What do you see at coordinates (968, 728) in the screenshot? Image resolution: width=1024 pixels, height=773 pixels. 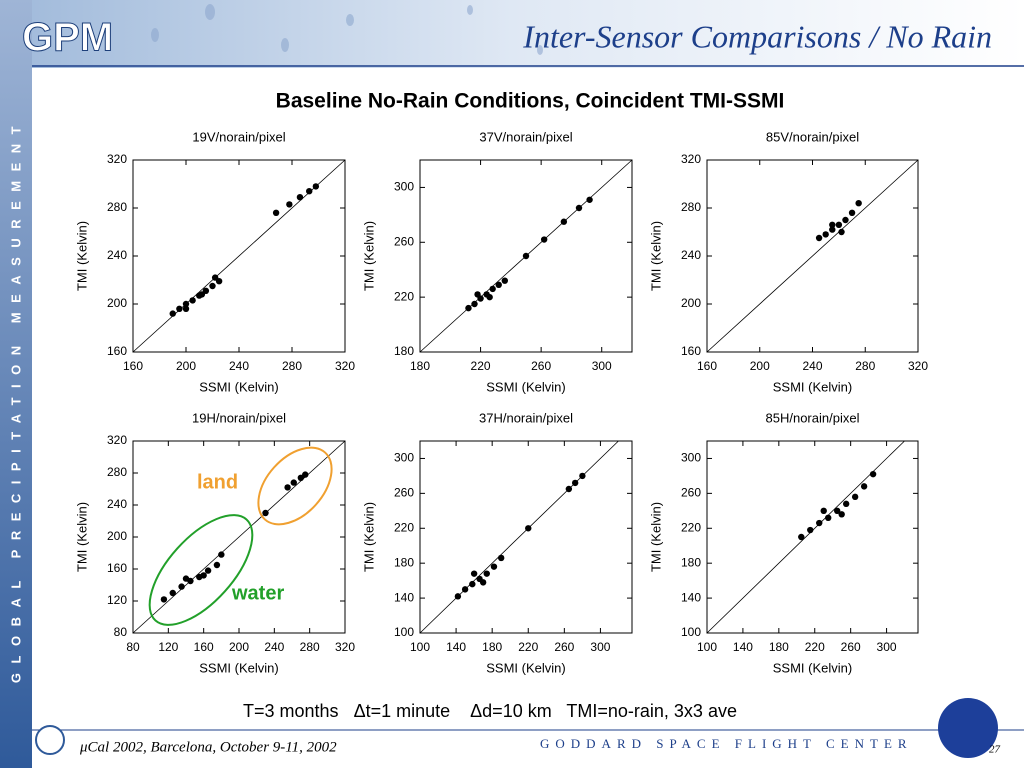 I see `nasa-logo` at bounding box center [968, 728].